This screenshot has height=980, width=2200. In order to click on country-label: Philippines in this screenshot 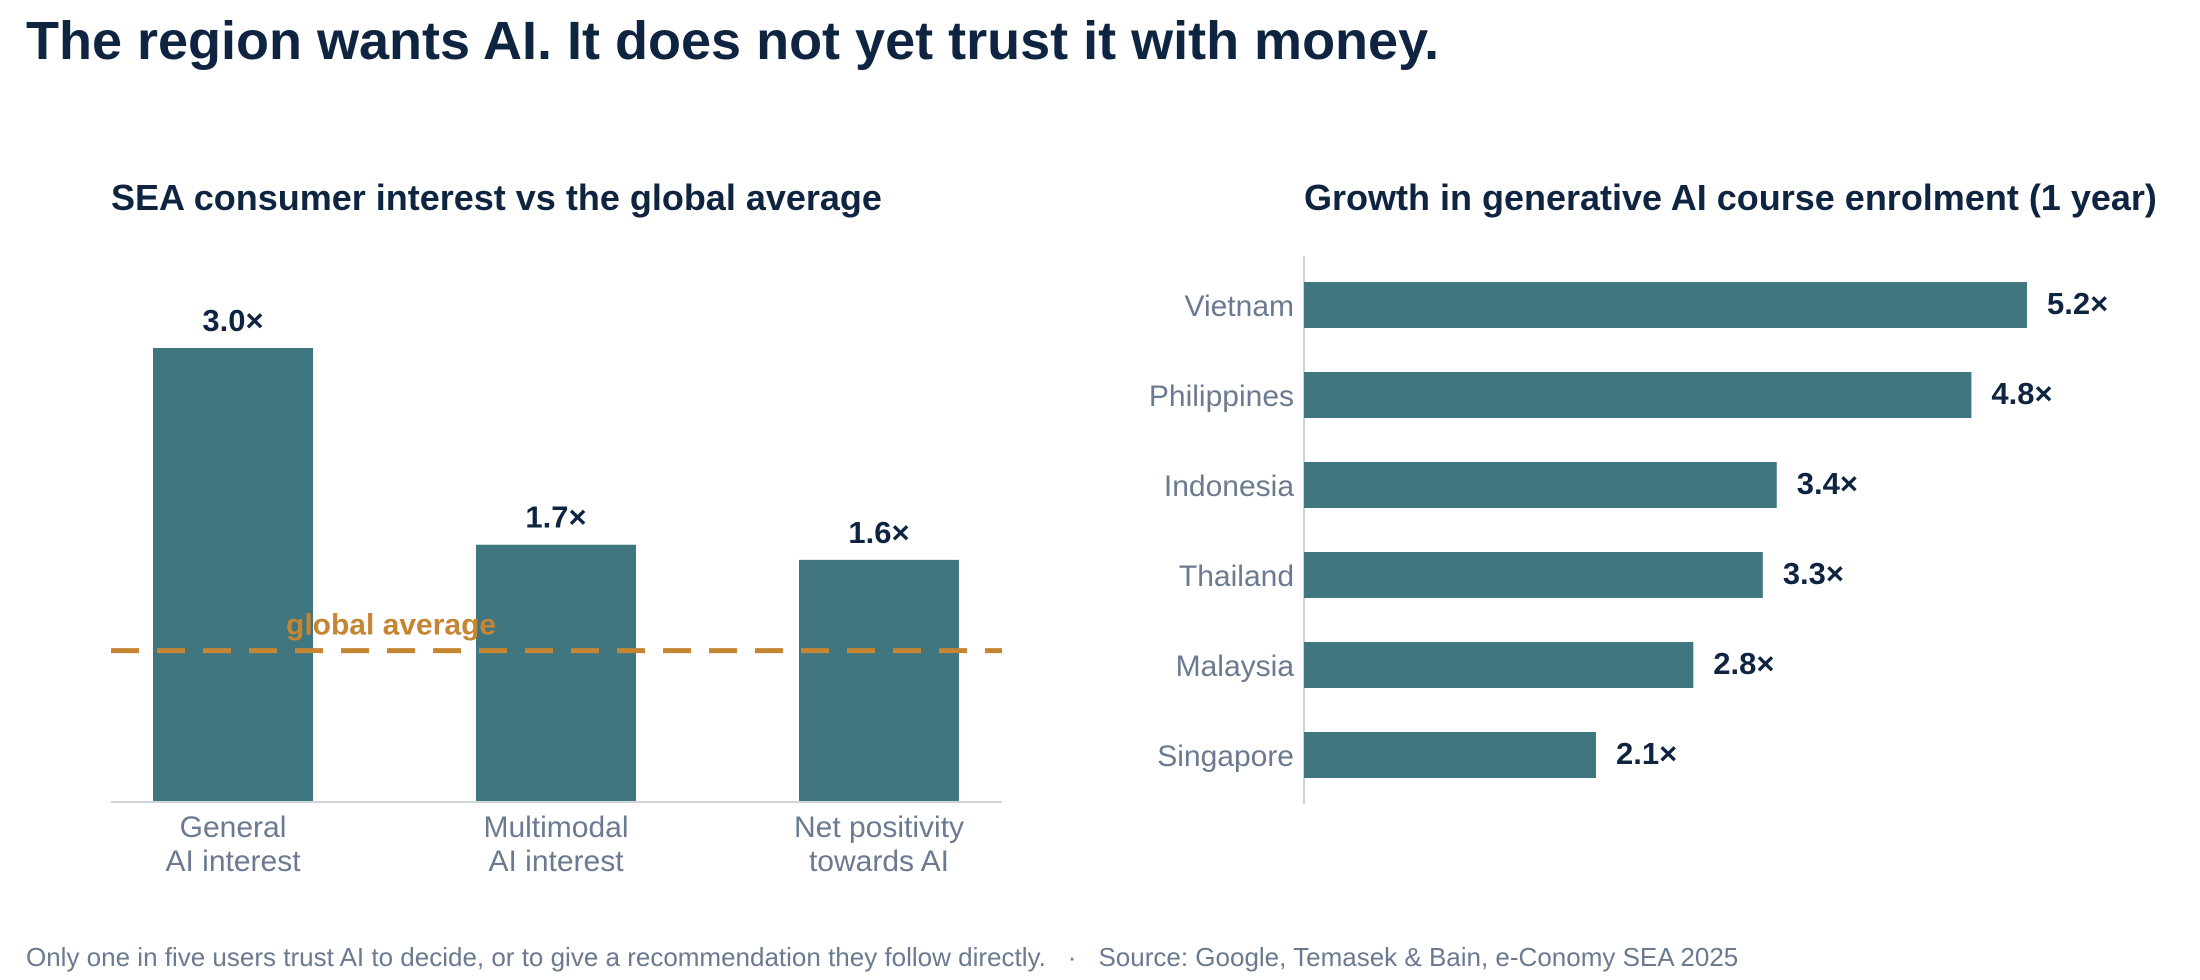, I will do `click(1221, 396)`.